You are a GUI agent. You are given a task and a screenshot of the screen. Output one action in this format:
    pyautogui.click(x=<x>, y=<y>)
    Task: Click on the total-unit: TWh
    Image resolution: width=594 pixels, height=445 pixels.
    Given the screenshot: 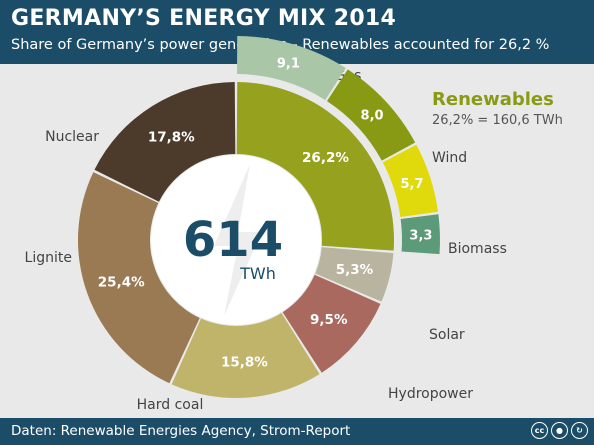 What is the action you would take?
    pyautogui.click(x=257, y=273)
    